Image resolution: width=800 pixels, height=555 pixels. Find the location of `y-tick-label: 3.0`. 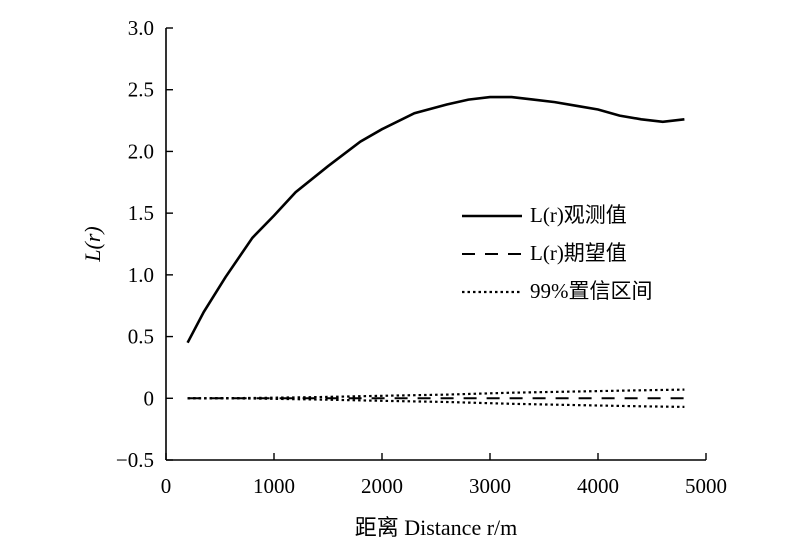

y-tick-label: 3.0 is located at coordinates (141, 28).